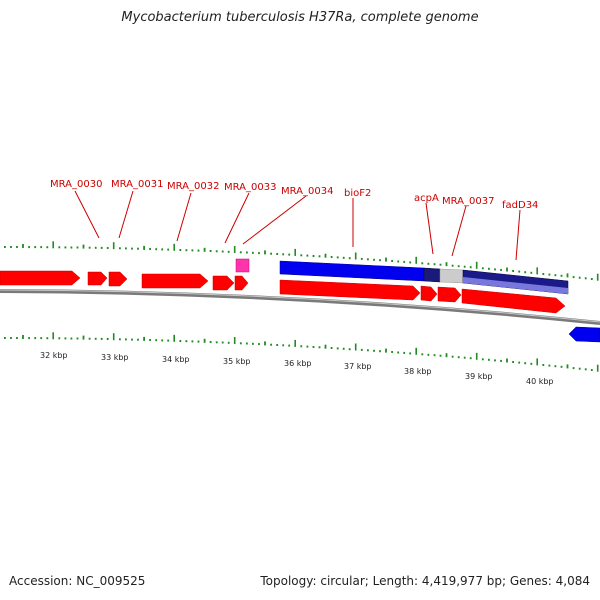 This screenshot has width=600, height=600. What do you see at coordinates (298, 363) in the screenshot?
I see `kbp-label-36: 36 kbp` at bounding box center [298, 363].